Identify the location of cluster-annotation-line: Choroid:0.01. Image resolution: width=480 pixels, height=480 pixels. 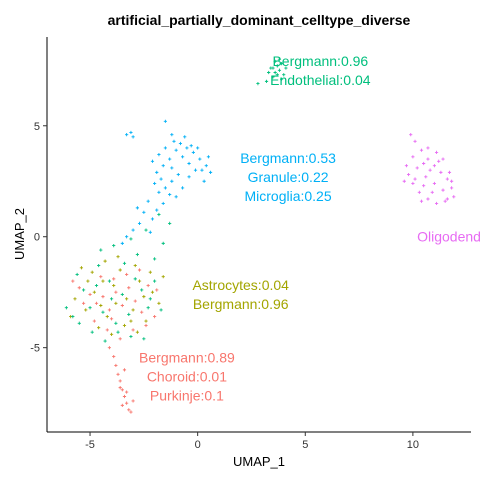
(187, 377).